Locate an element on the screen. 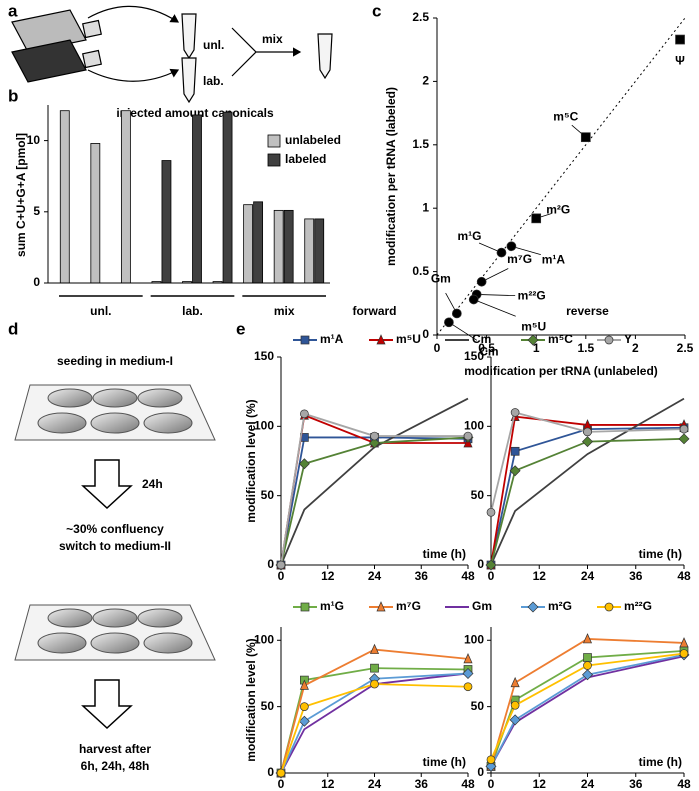 The height and width of the screenshot is (791, 699). panel-label: c is located at coordinates (376, 10).